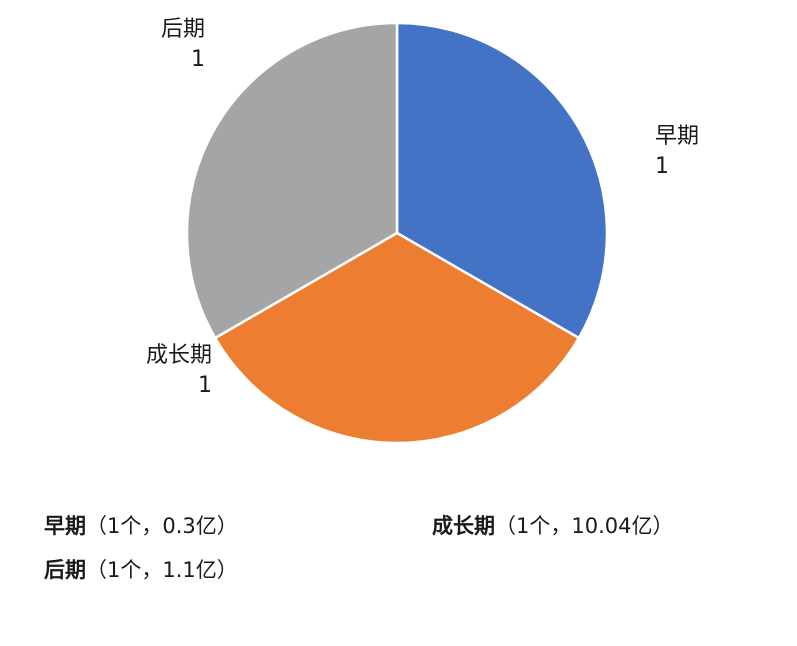 This screenshot has width=797, height=646. I want to click on note-late: 后期（1个，1.1亿）, so click(141, 569).